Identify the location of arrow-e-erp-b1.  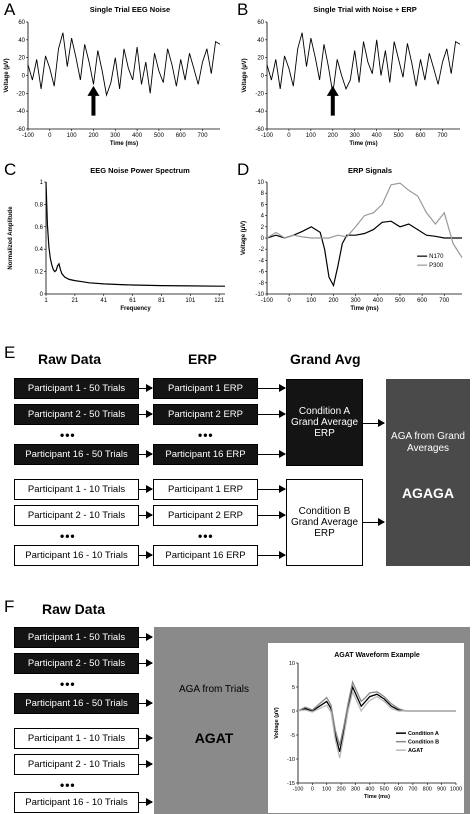
(272, 489).